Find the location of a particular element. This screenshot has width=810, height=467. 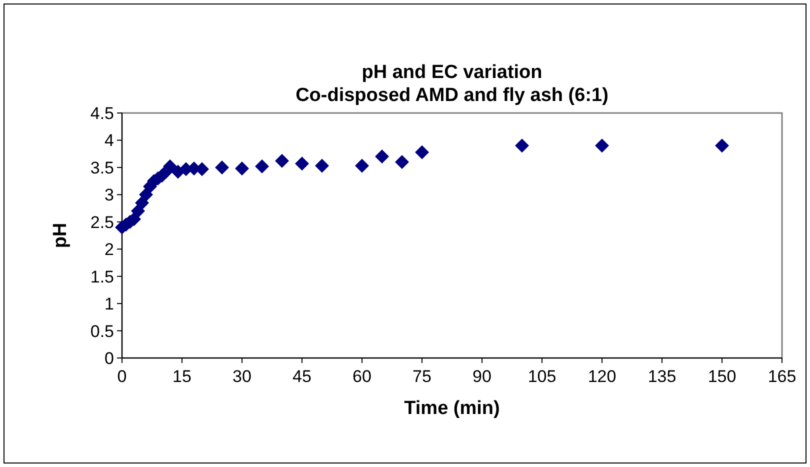

y-tick-label: 3 is located at coordinates (109, 195).